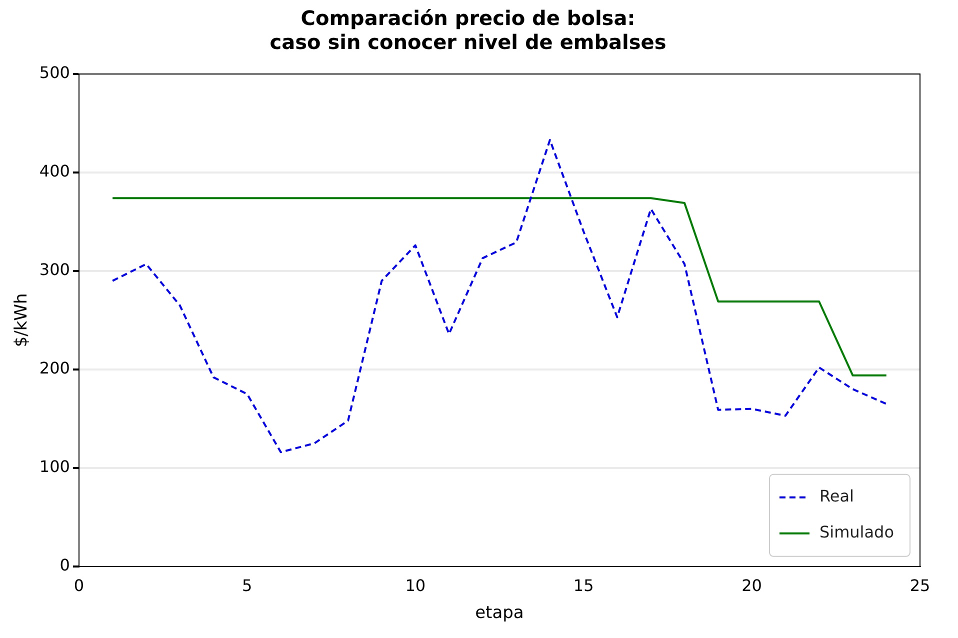 The width and height of the screenshot is (958, 638). I want to click on y-tick-label: 500, so click(54, 72).